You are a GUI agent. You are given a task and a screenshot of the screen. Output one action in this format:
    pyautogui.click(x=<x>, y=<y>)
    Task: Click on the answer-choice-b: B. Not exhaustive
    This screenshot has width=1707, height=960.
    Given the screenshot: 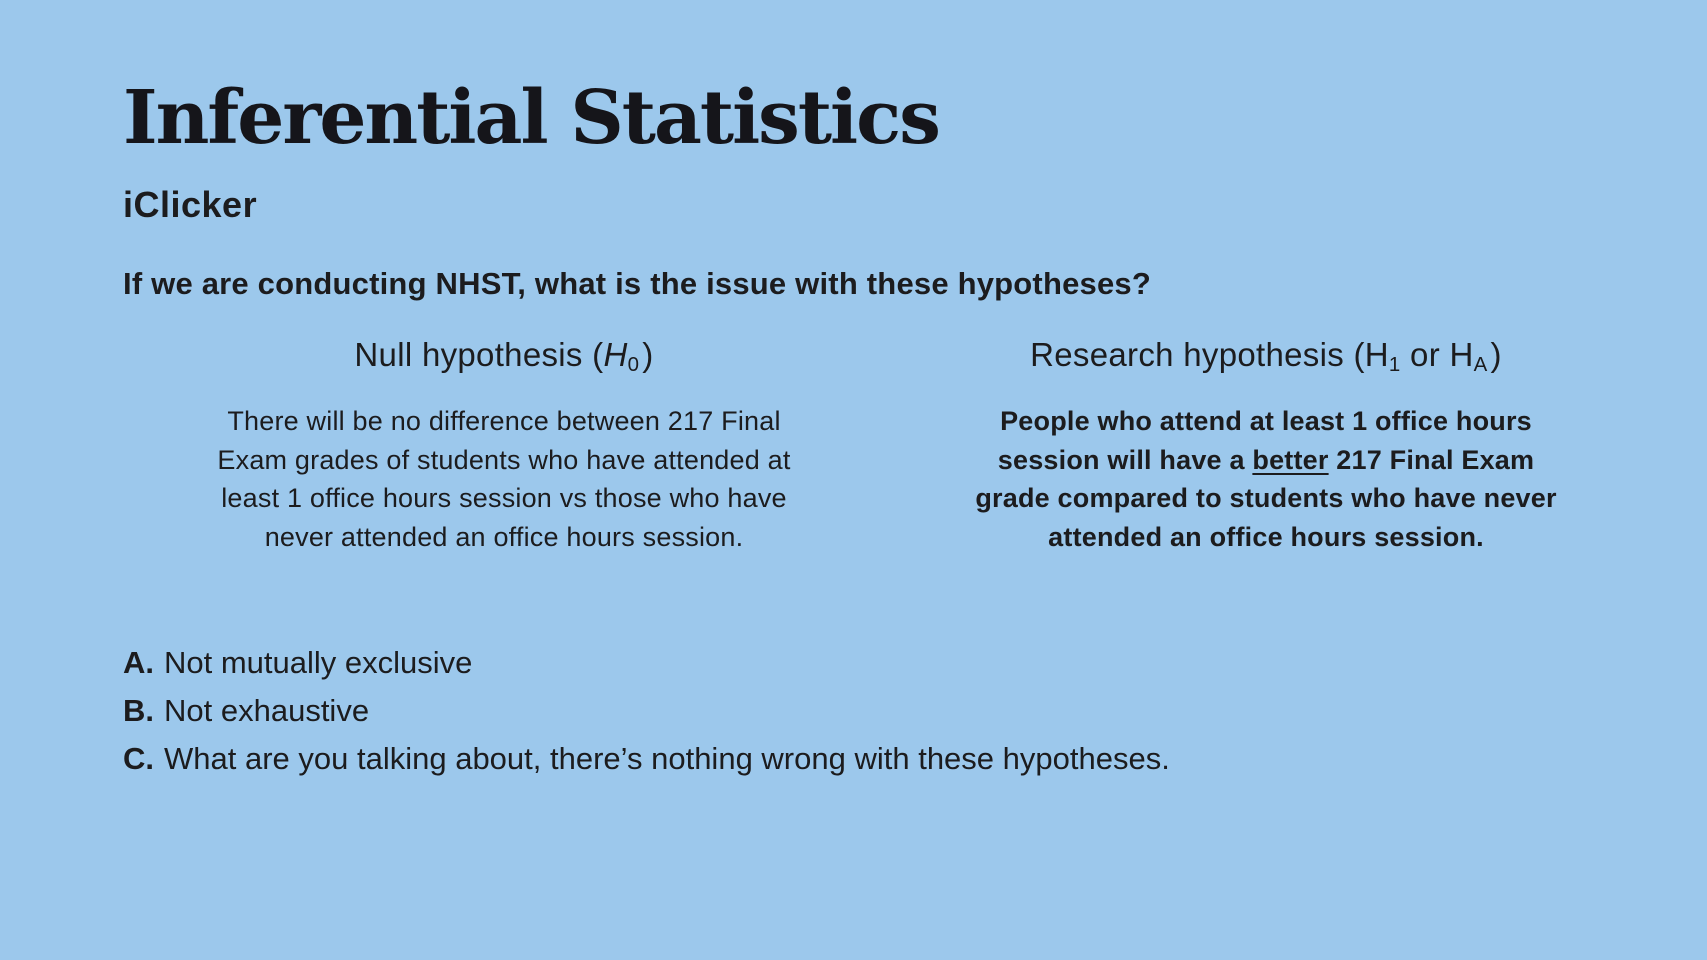 What is the action you would take?
    pyautogui.click(x=885, y=711)
    